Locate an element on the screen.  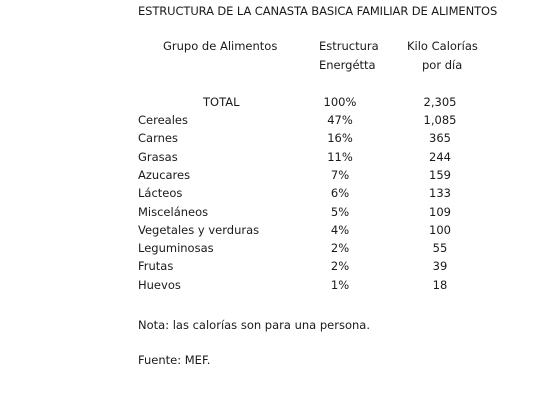
food-group-name: Carnes is located at coordinates (158, 138).